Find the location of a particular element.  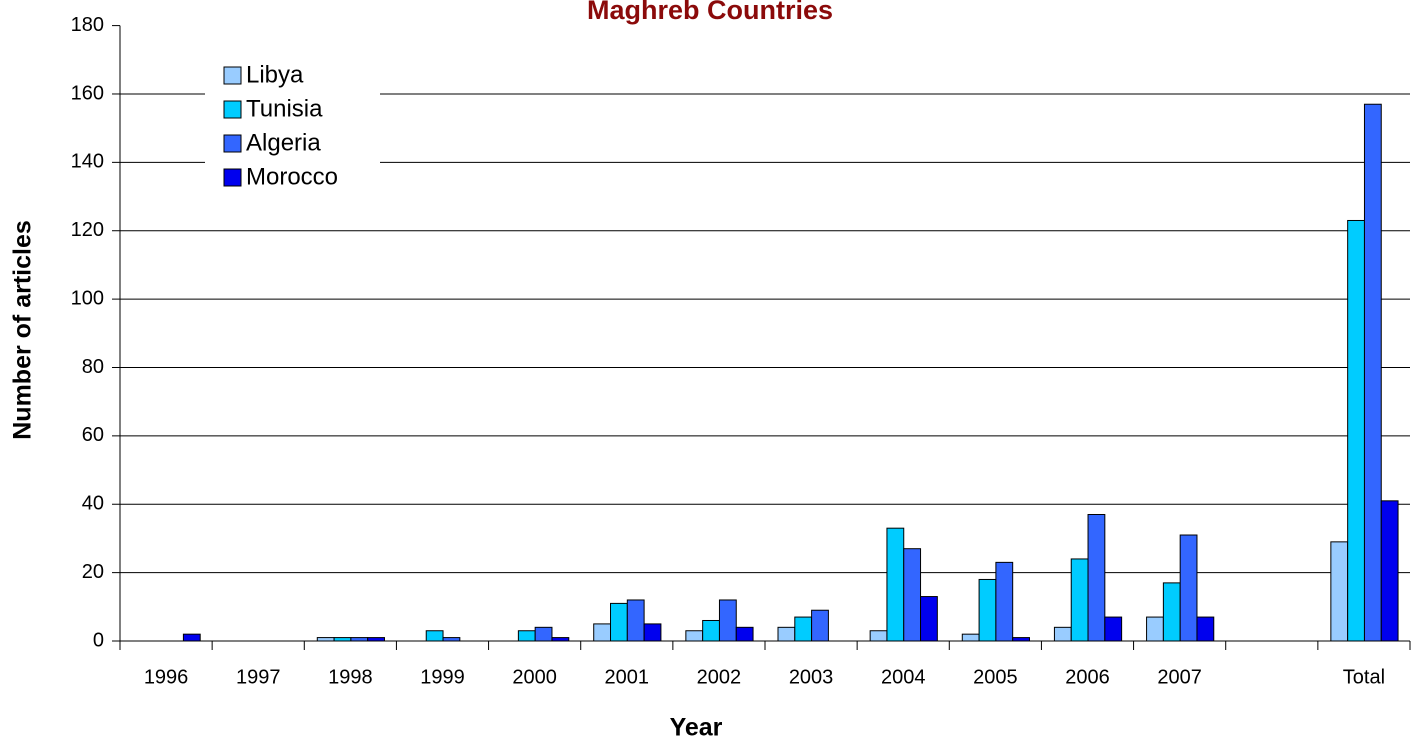

y-axis-label: Number of articles is located at coordinates (23, 330).